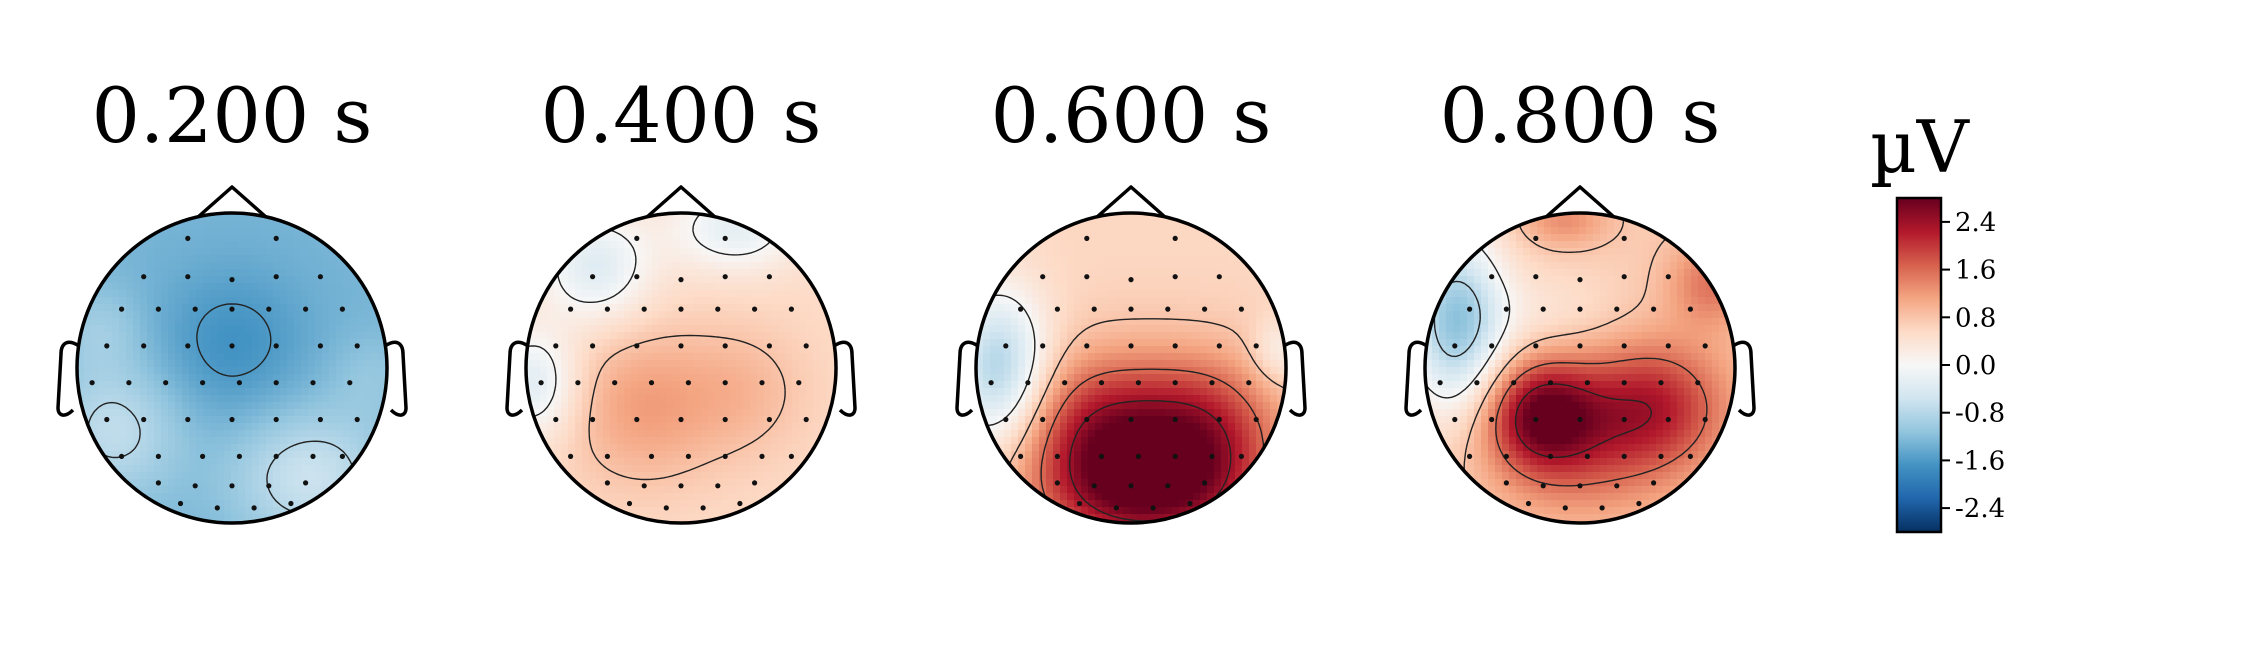  Describe the element at coordinates (1975, 223) in the screenshot. I see `colorbar-tick-label: 2.4` at that location.